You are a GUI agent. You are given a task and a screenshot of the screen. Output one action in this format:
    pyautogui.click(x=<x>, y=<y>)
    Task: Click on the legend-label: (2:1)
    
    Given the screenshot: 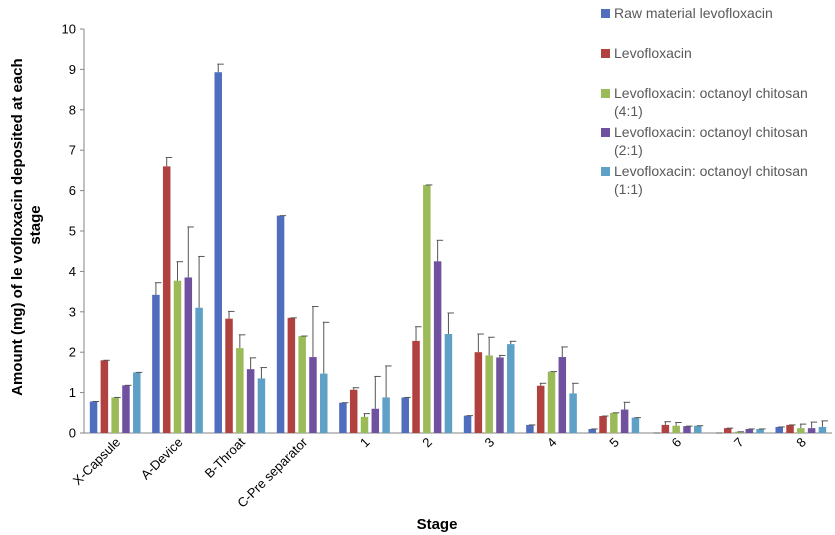 What is the action you would take?
    pyautogui.click(x=628, y=150)
    